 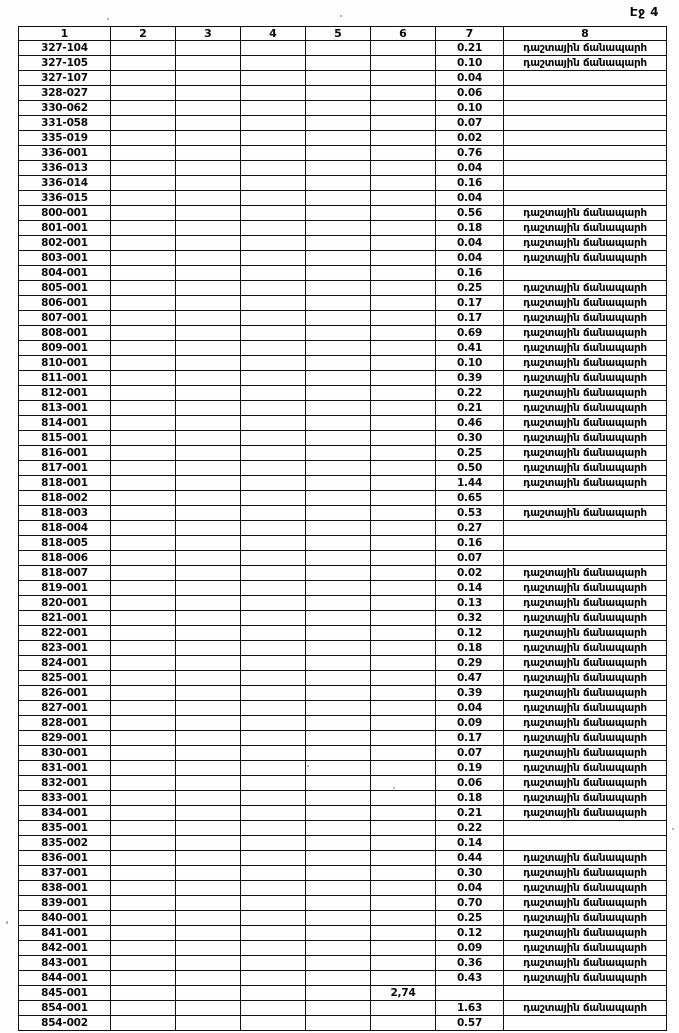 What do you see at coordinates (469, 828) in the screenshot?
I see `cell-col-7: 0.22` at bounding box center [469, 828].